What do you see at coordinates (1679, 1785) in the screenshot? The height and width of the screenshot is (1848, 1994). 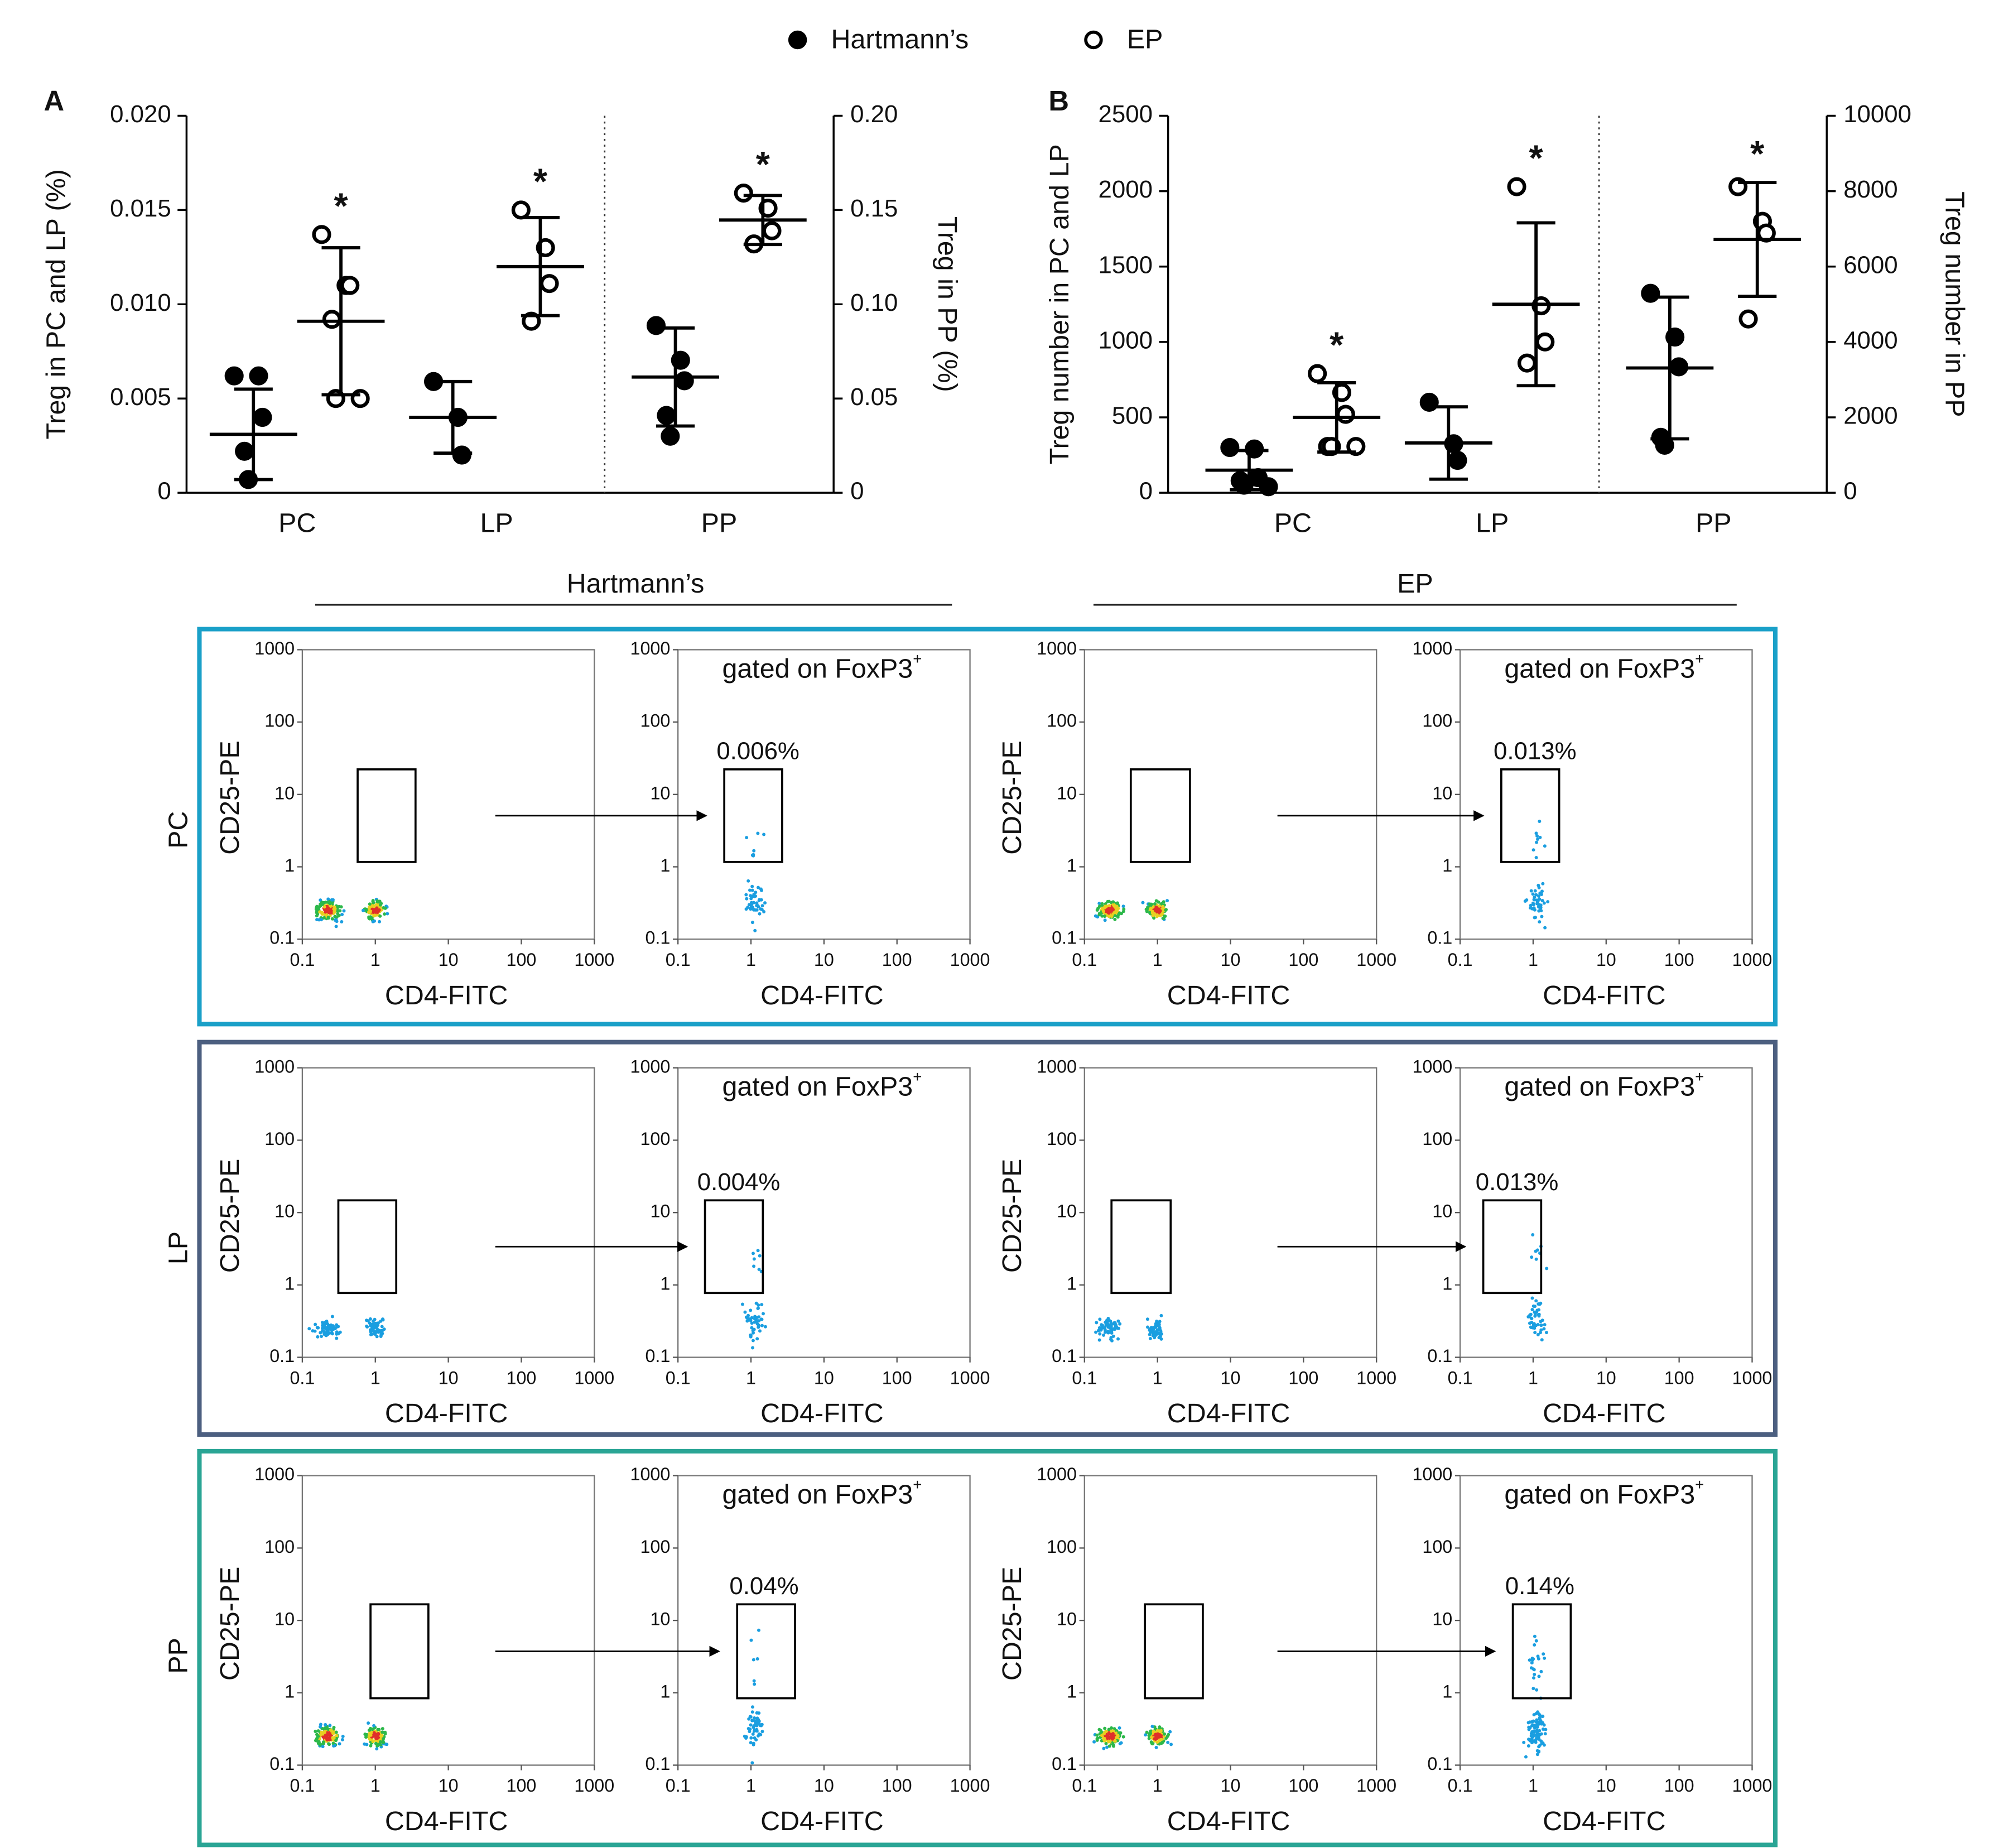 I see `x-tick-label: 100` at bounding box center [1679, 1785].